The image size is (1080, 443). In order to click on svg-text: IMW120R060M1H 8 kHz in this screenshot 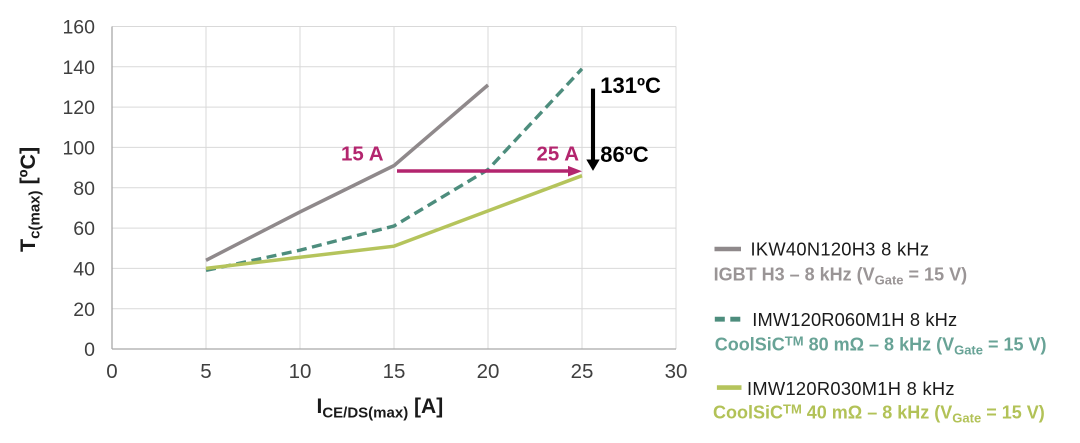, I will do `click(854, 319)`.